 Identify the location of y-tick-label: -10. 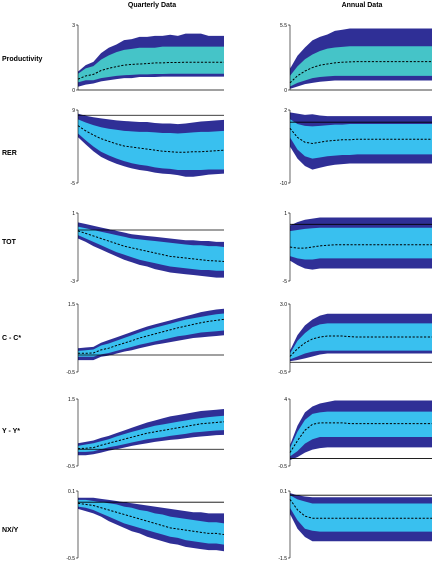
(283, 184).